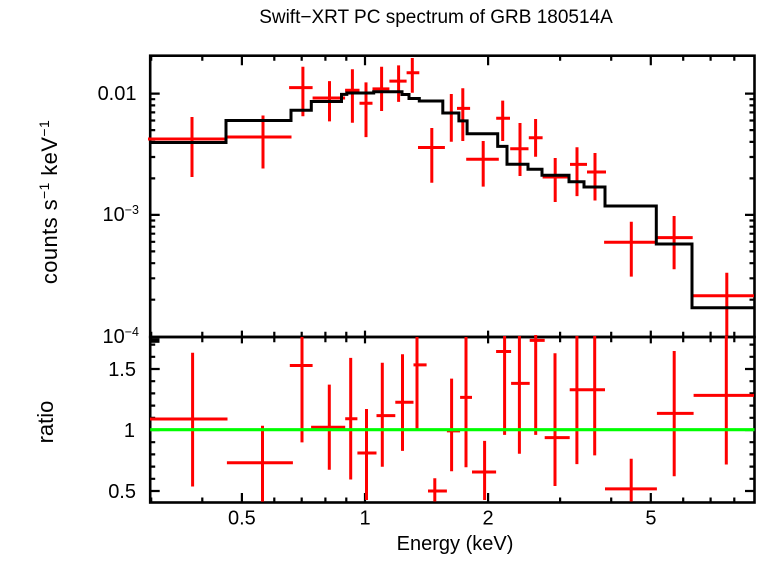 This screenshot has height=561, width=758. What do you see at coordinates (488, 519) in the screenshot?
I see `svg-text: 2` at bounding box center [488, 519].